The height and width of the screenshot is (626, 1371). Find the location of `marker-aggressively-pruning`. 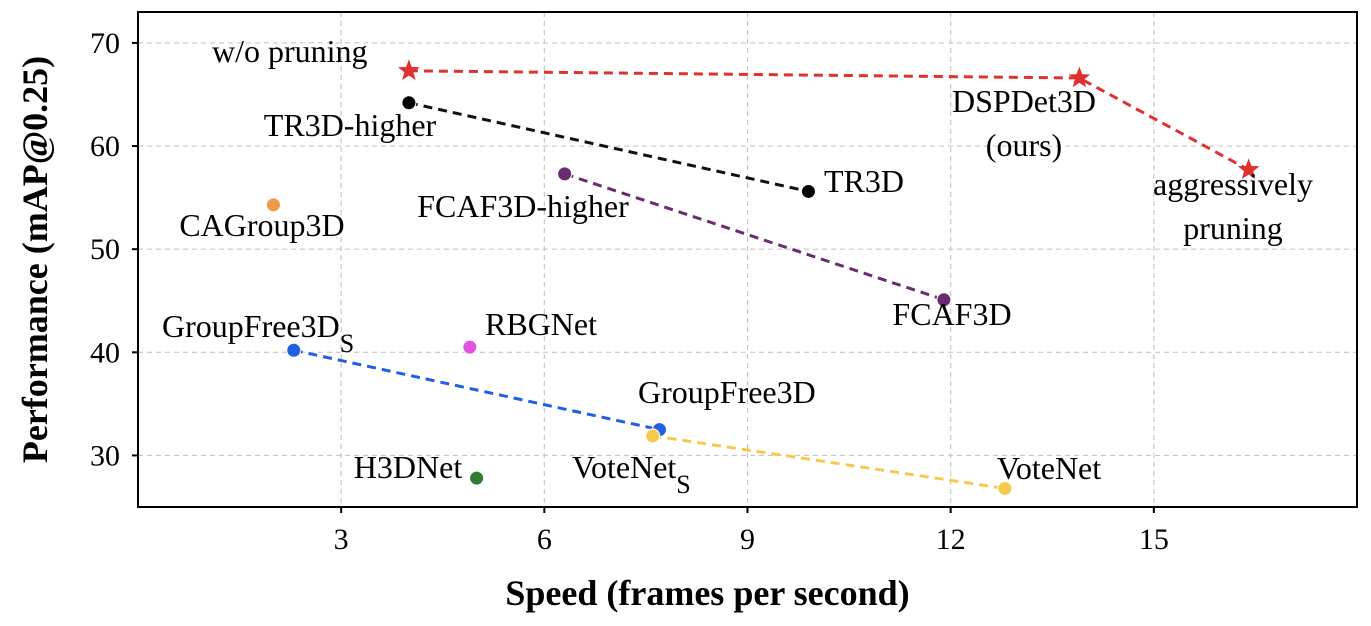

marker-aggressively-pruning is located at coordinates (1248, 169).